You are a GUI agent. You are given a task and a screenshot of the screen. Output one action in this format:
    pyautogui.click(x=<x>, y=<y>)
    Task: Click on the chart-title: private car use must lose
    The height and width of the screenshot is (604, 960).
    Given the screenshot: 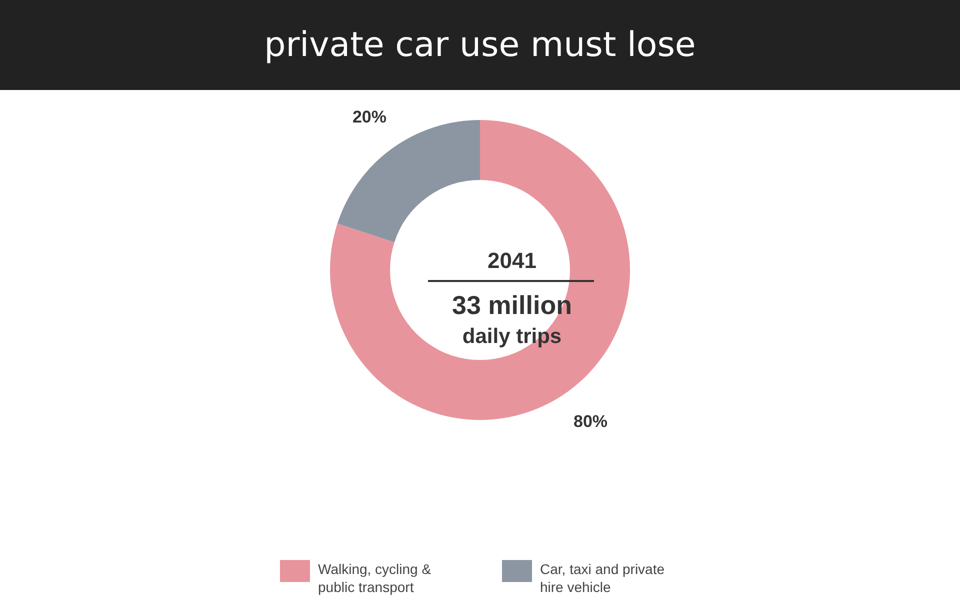 What is the action you would take?
    pyautogui.click(x=480, y=45)
    